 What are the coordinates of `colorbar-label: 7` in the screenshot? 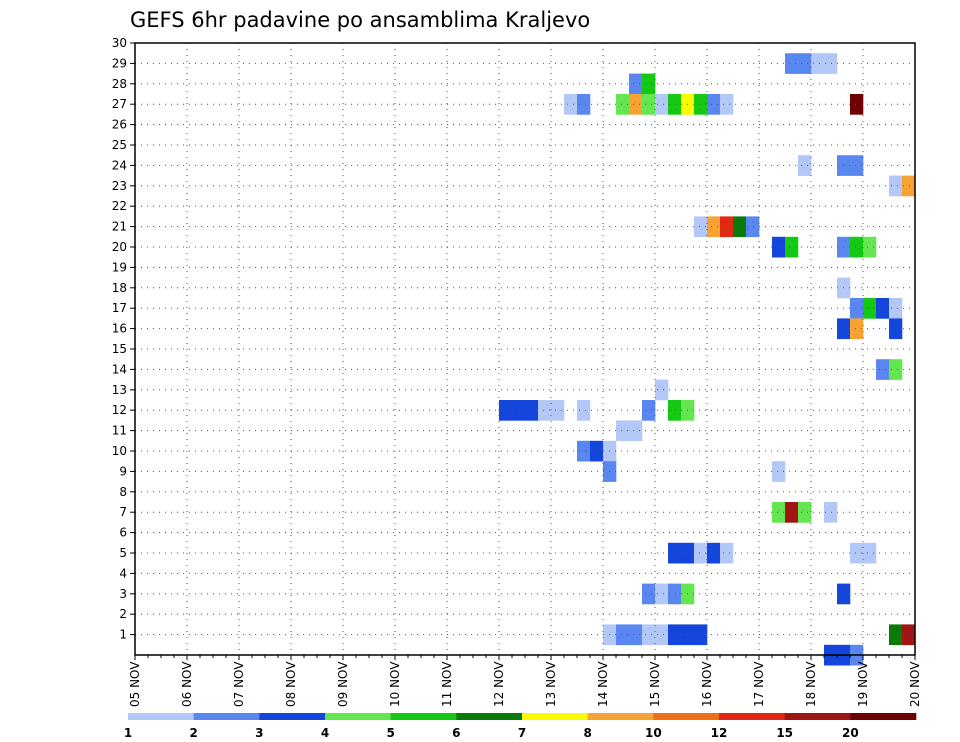 It's located at (522, 733).